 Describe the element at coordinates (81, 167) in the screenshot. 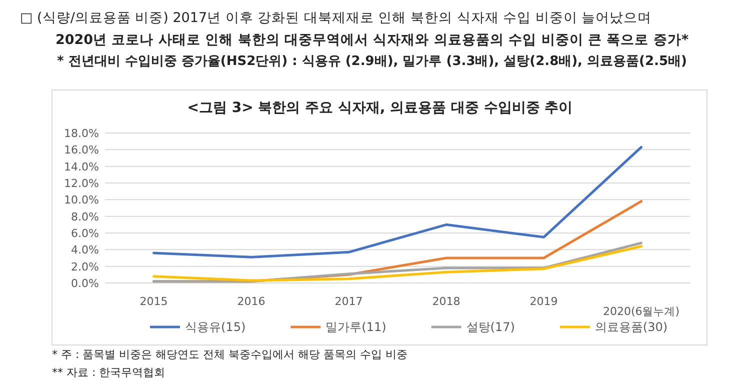

I see `y-tick-label: 14.0%` at that location.